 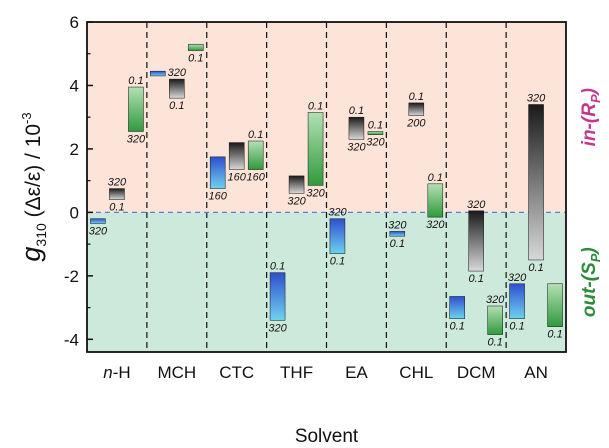 I want to click on x-category-label: MCH, so click(x=176, y=372).